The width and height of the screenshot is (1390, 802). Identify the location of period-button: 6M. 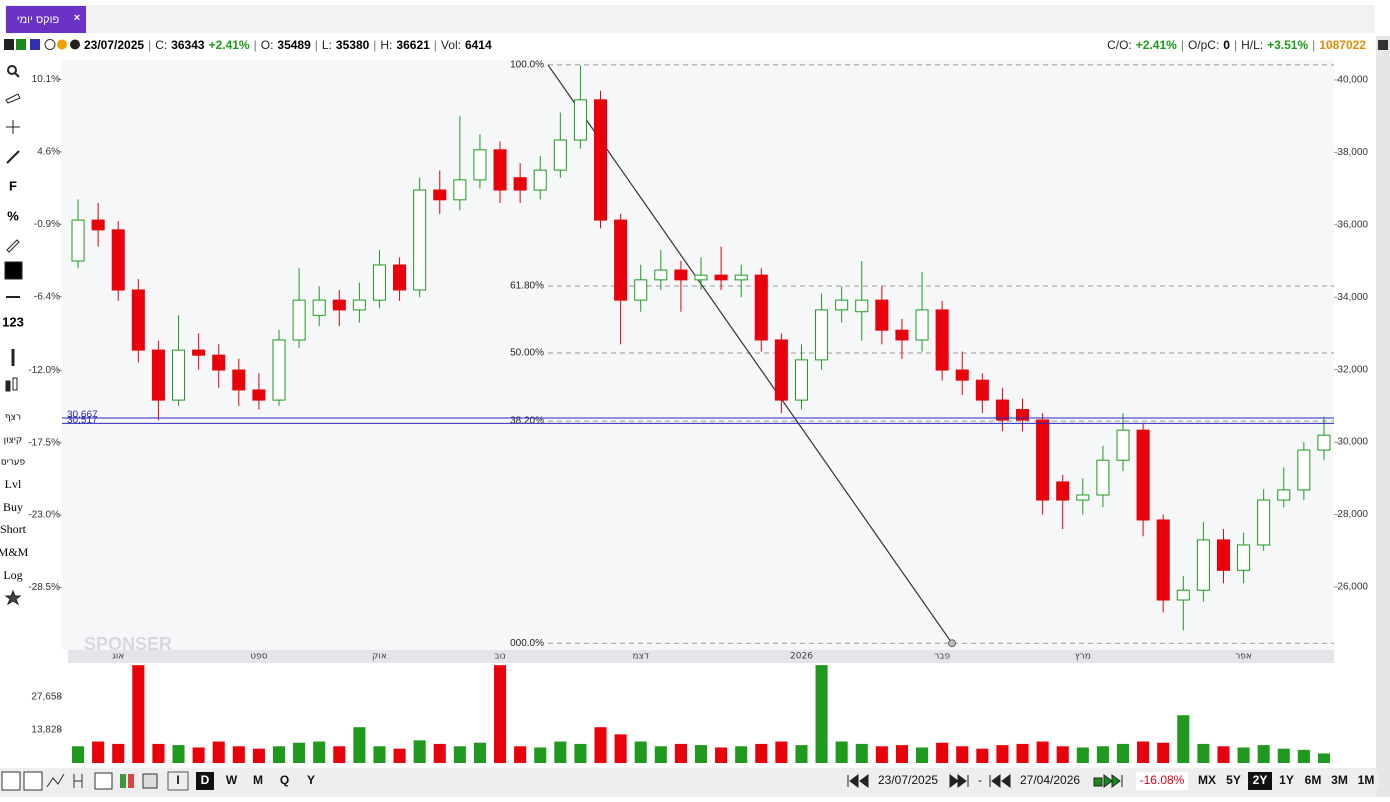
(1313, 780).